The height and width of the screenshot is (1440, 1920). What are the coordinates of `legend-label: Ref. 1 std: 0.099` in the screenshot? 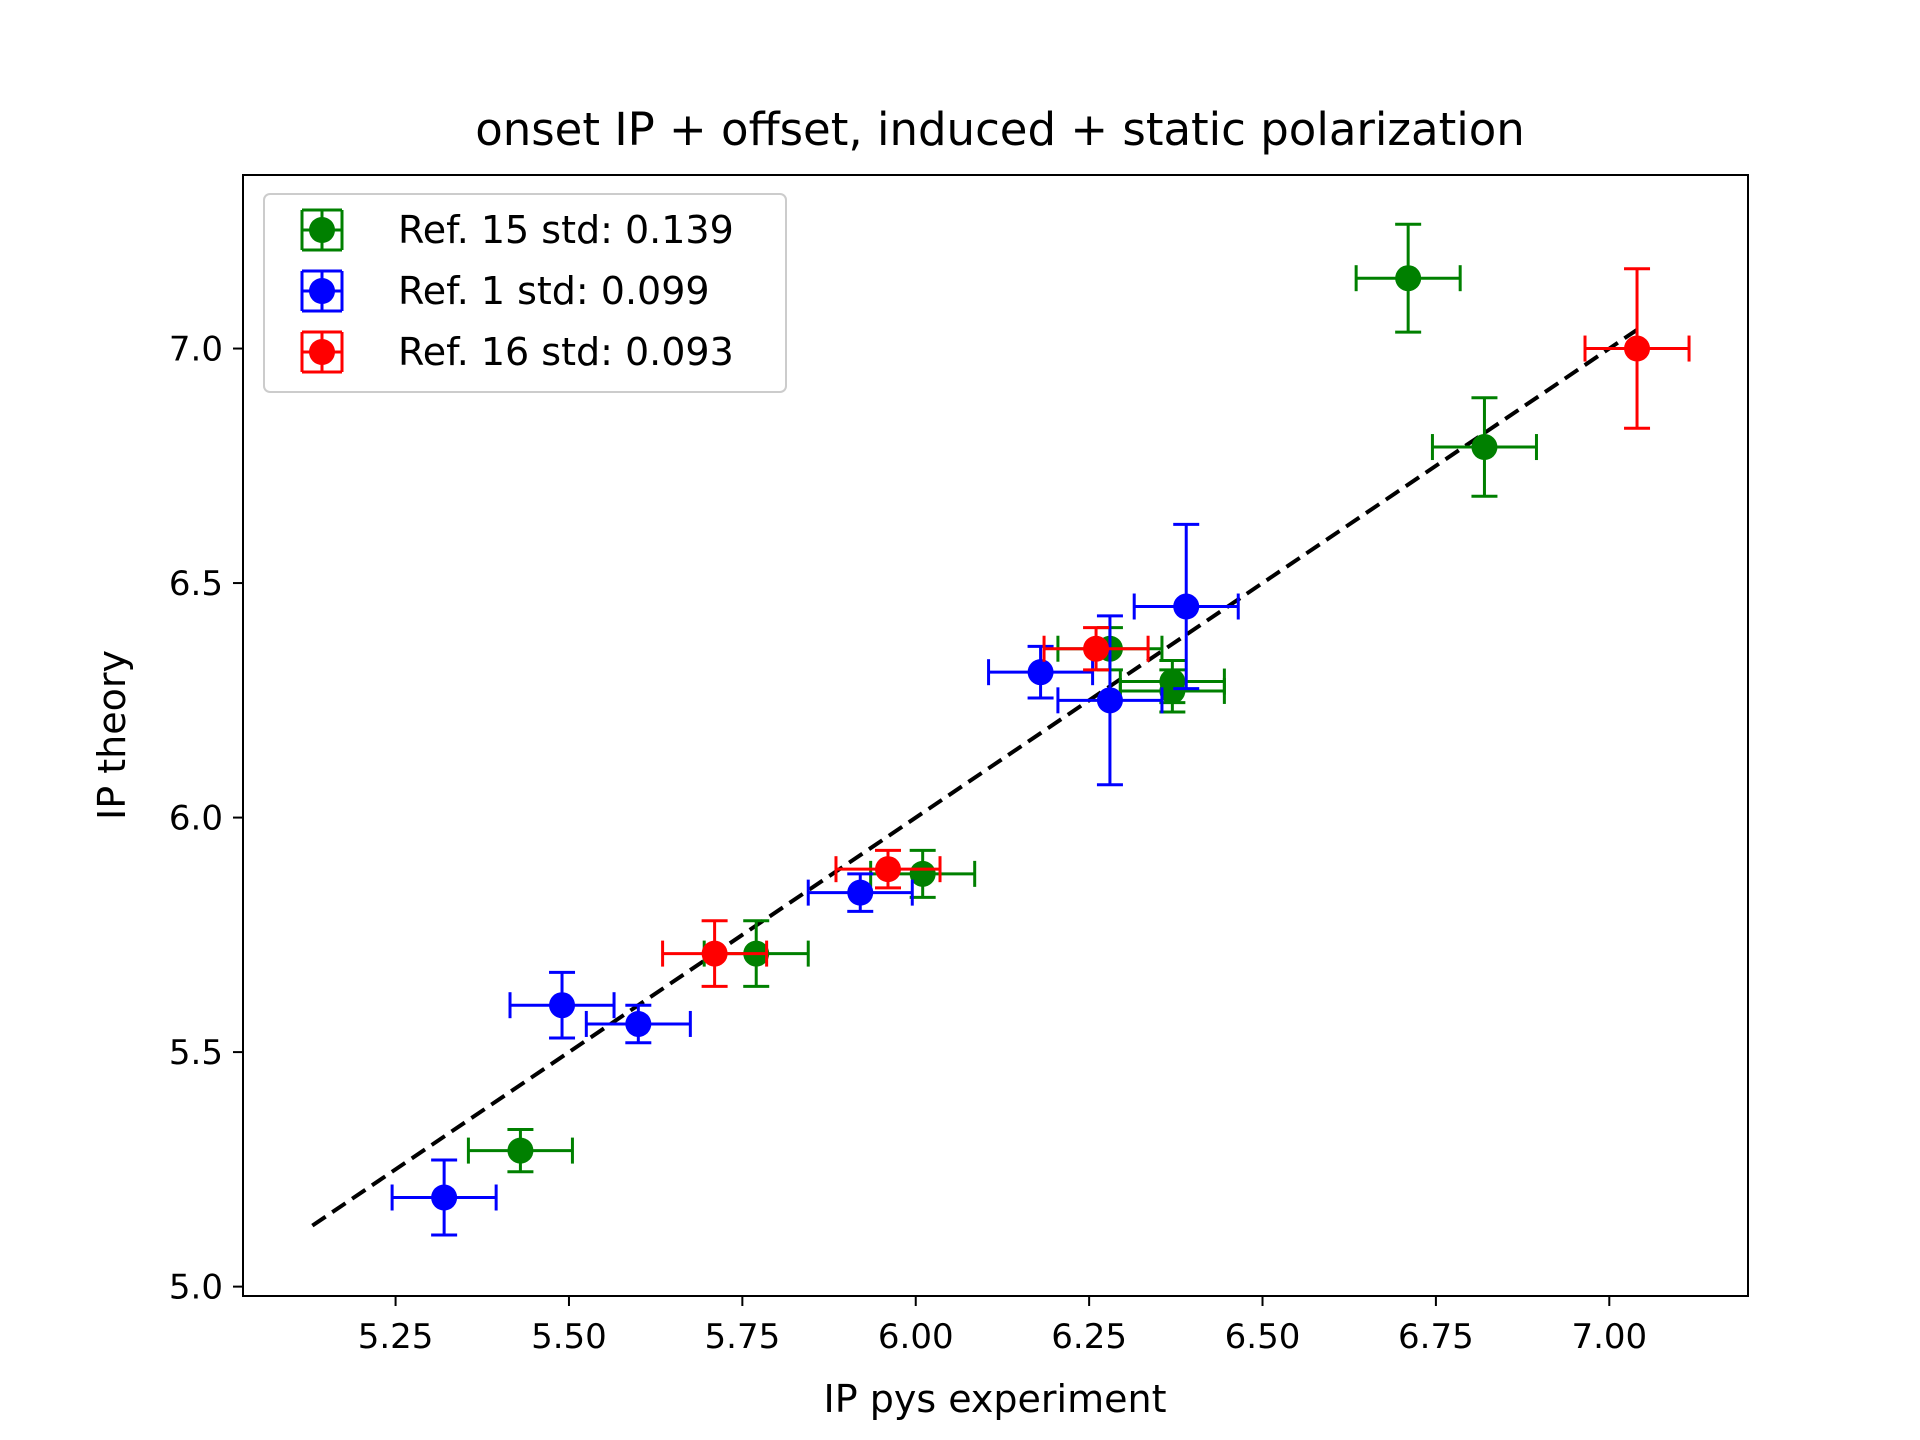 It's located at (554, 291).